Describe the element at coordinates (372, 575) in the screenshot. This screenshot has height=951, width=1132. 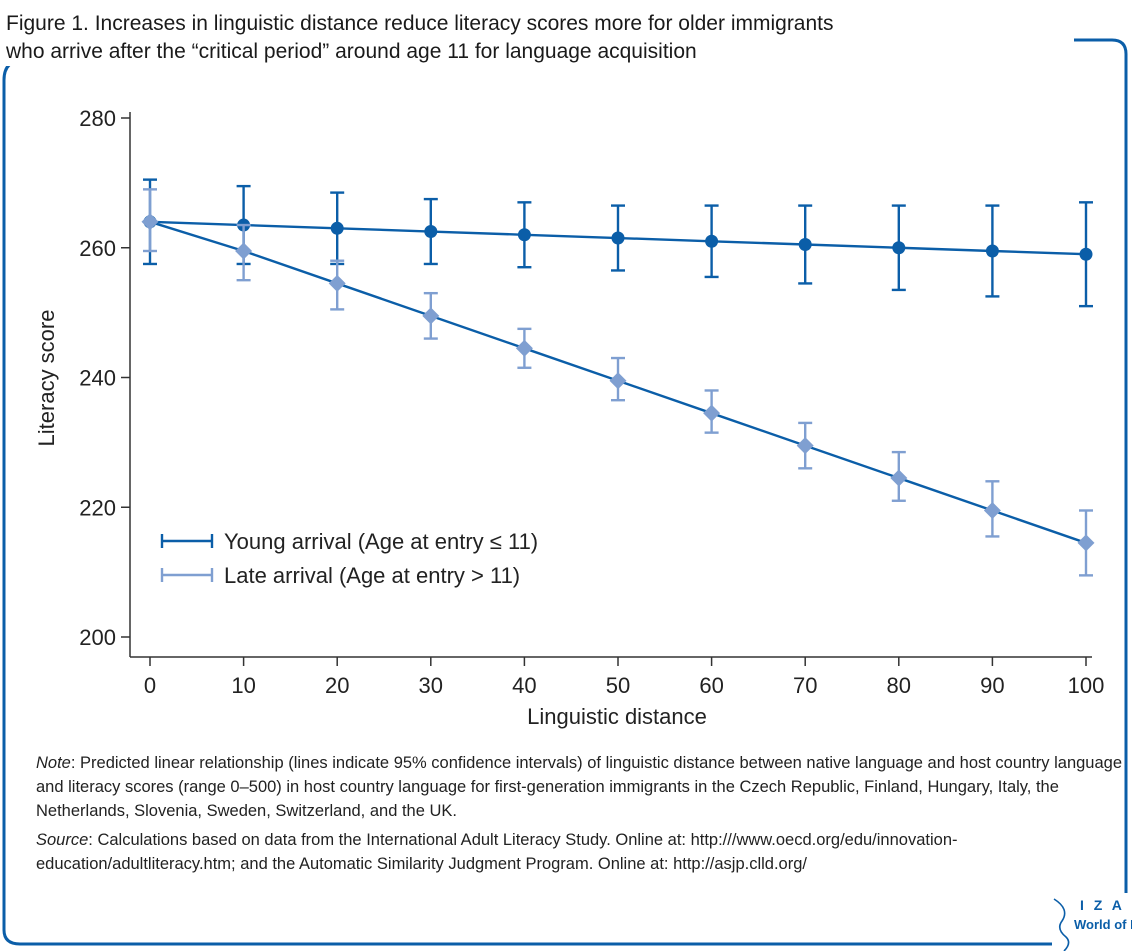
I see `legend-label: Late arrival (Age at entry > 11)` at that location.